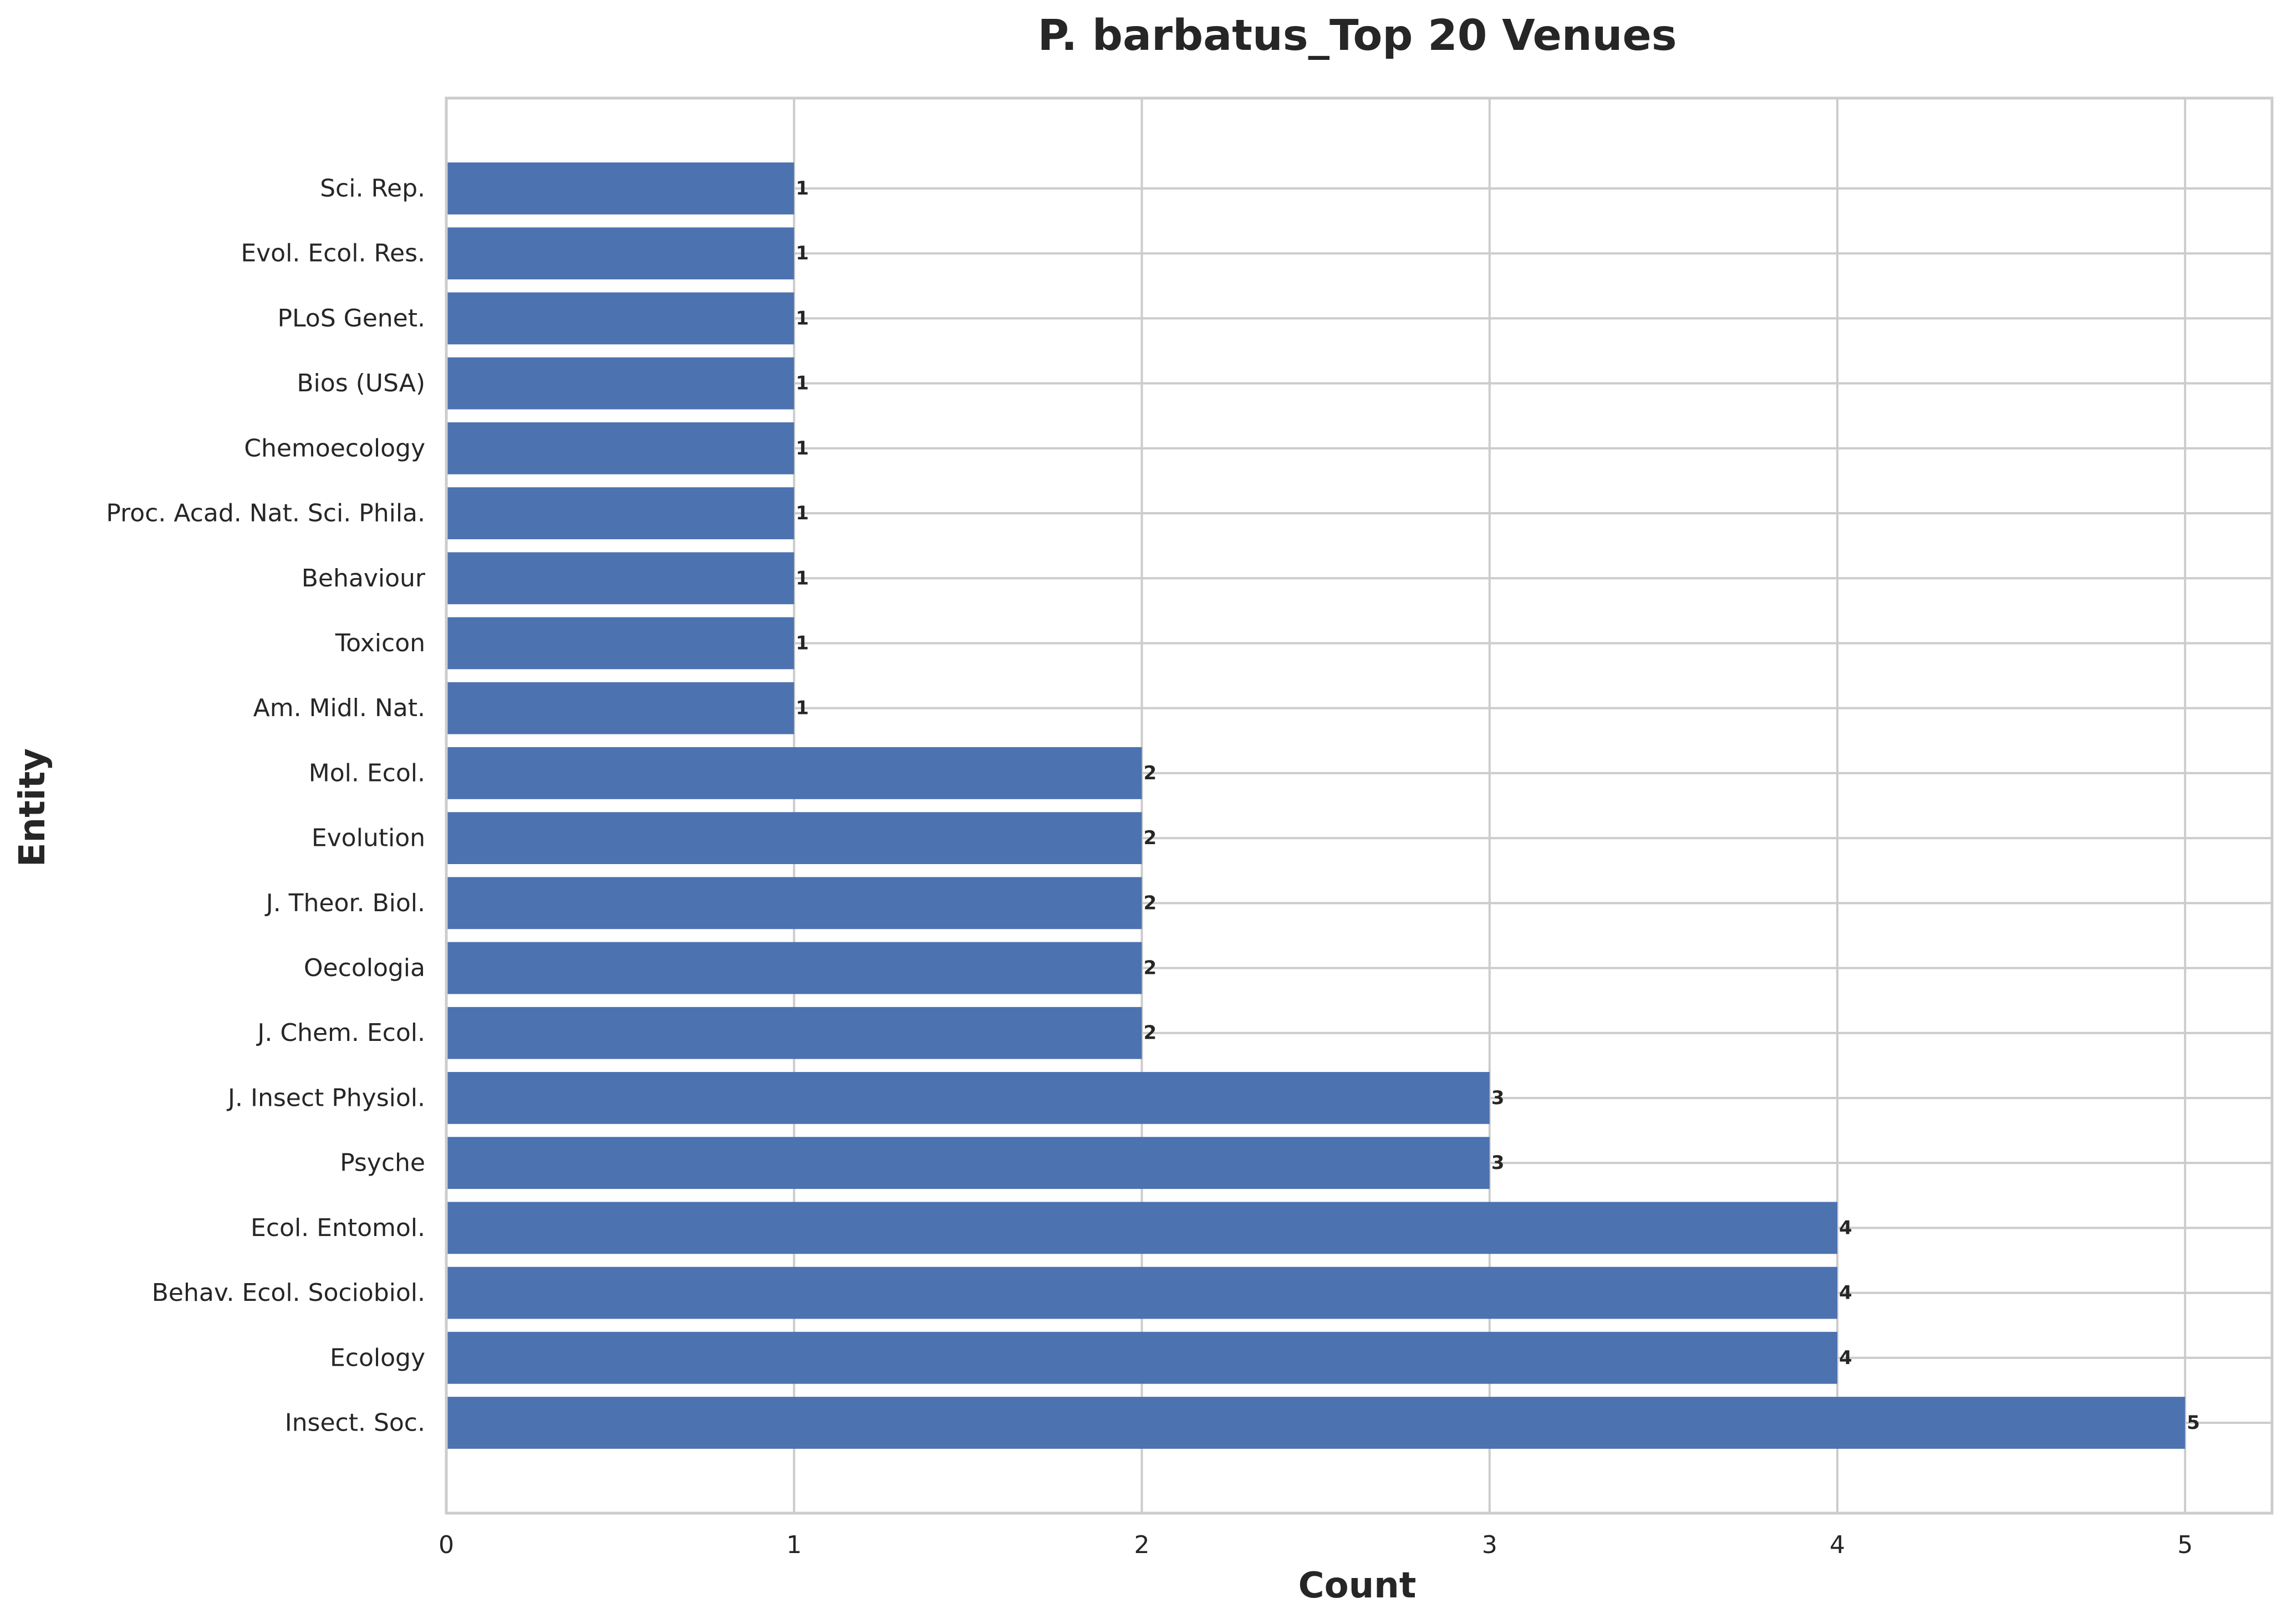 The height and width of the screenshot is (1624, 2287). Describe the element at coordinates (351, 319) in the screenshot. I see `category-label: PLoS Genet.` at that location.